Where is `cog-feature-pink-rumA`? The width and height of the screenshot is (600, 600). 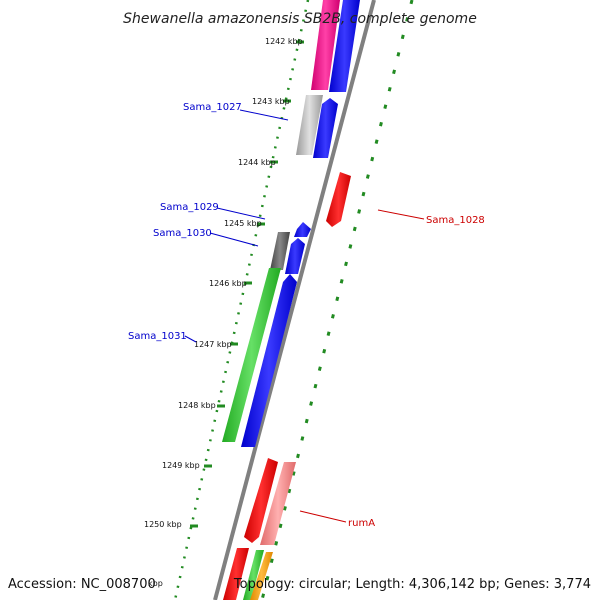
cog-feature-pink-rumA is located at coordinates (278, 503).